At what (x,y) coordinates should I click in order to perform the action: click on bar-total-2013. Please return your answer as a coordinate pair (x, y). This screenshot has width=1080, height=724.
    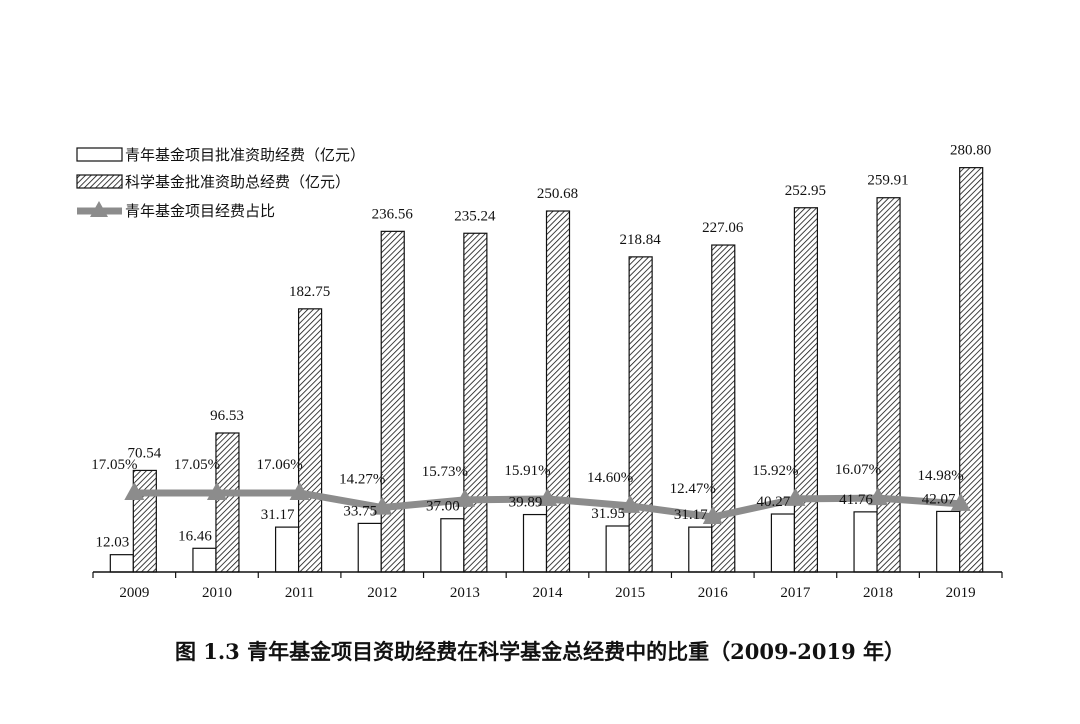
    Looking at the image, I should click on (475, 402).